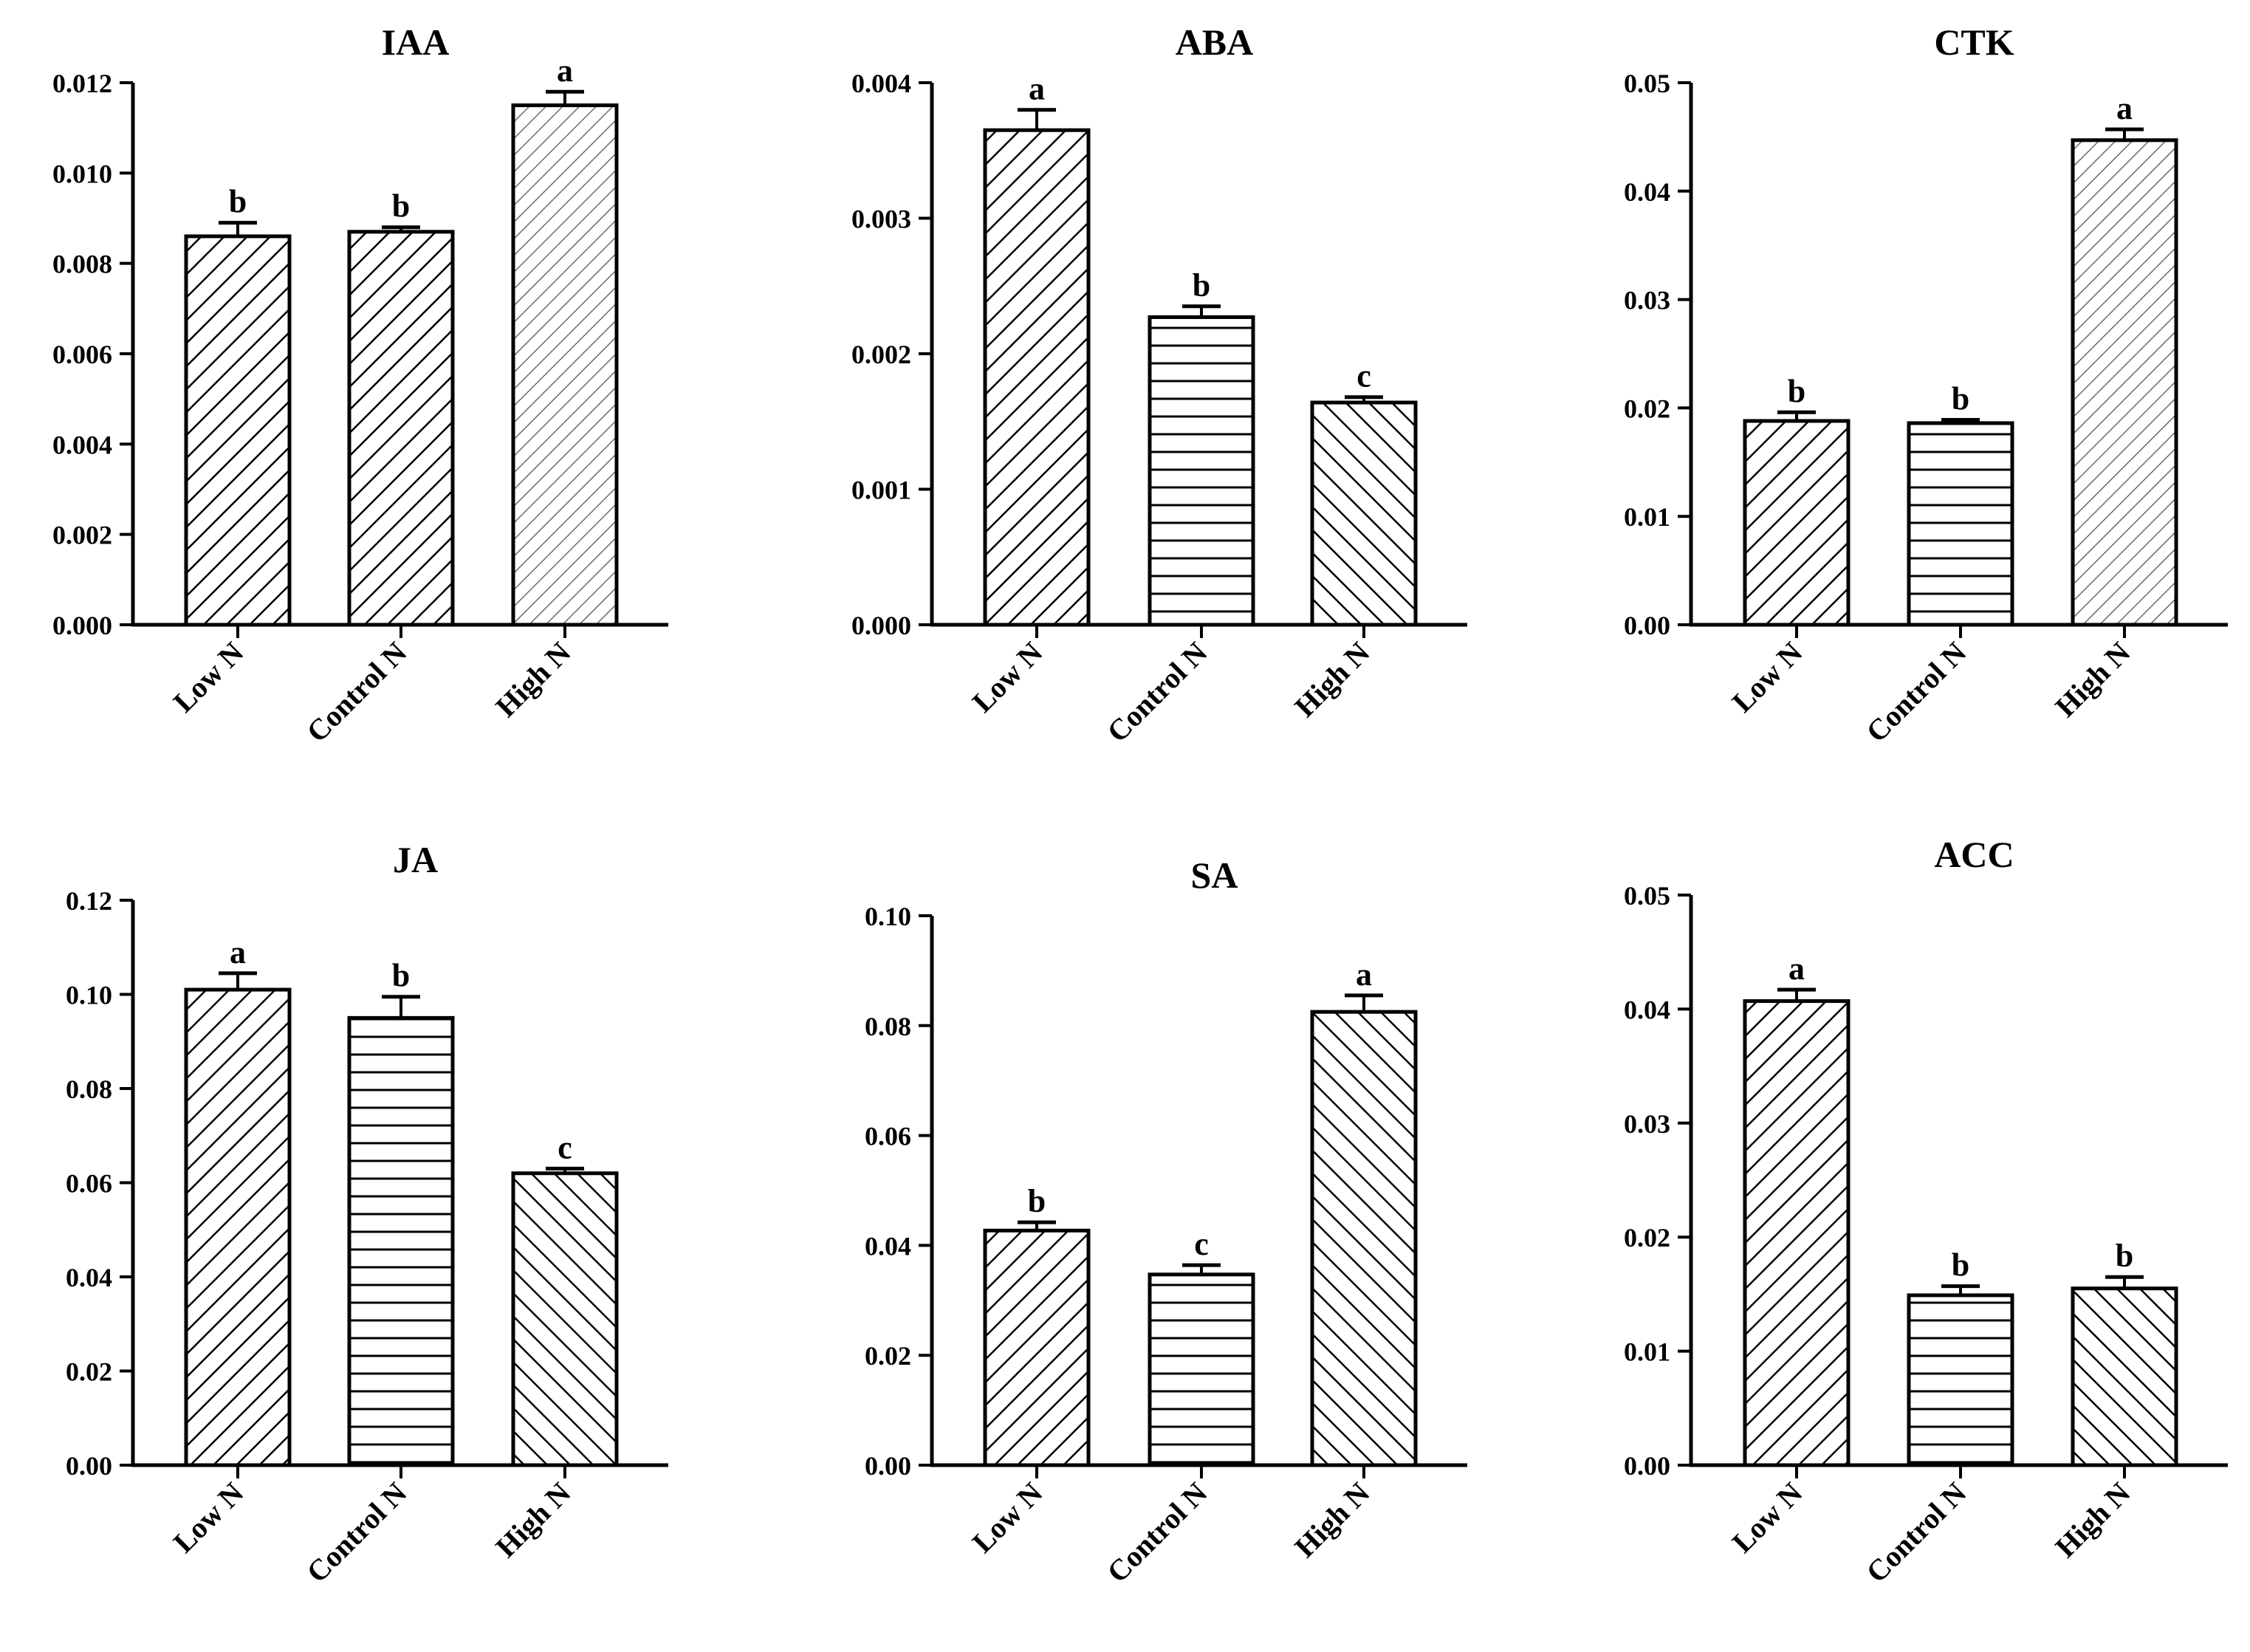 This screenshot has height=1652, width=2250. What do you see at coordinates (881, 219) in the screenshot?
I see `y-tick-label: 0.003` at bounding box center [881, 219].